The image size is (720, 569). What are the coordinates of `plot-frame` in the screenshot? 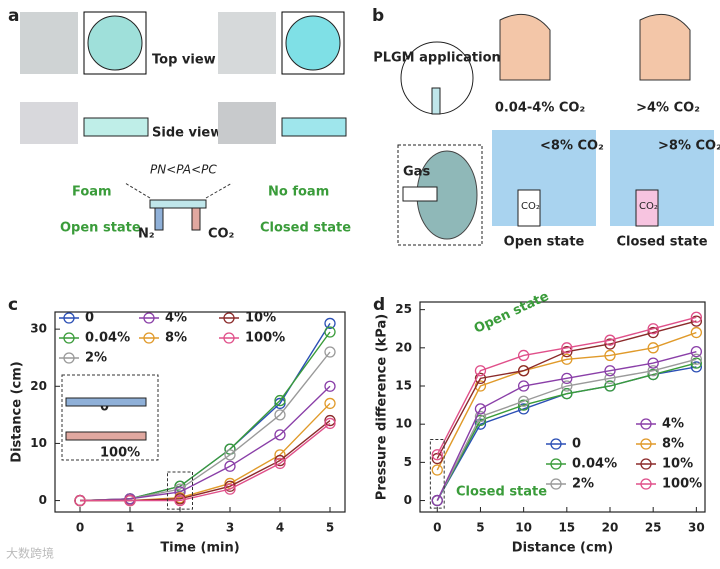 It's located at (200, 412).